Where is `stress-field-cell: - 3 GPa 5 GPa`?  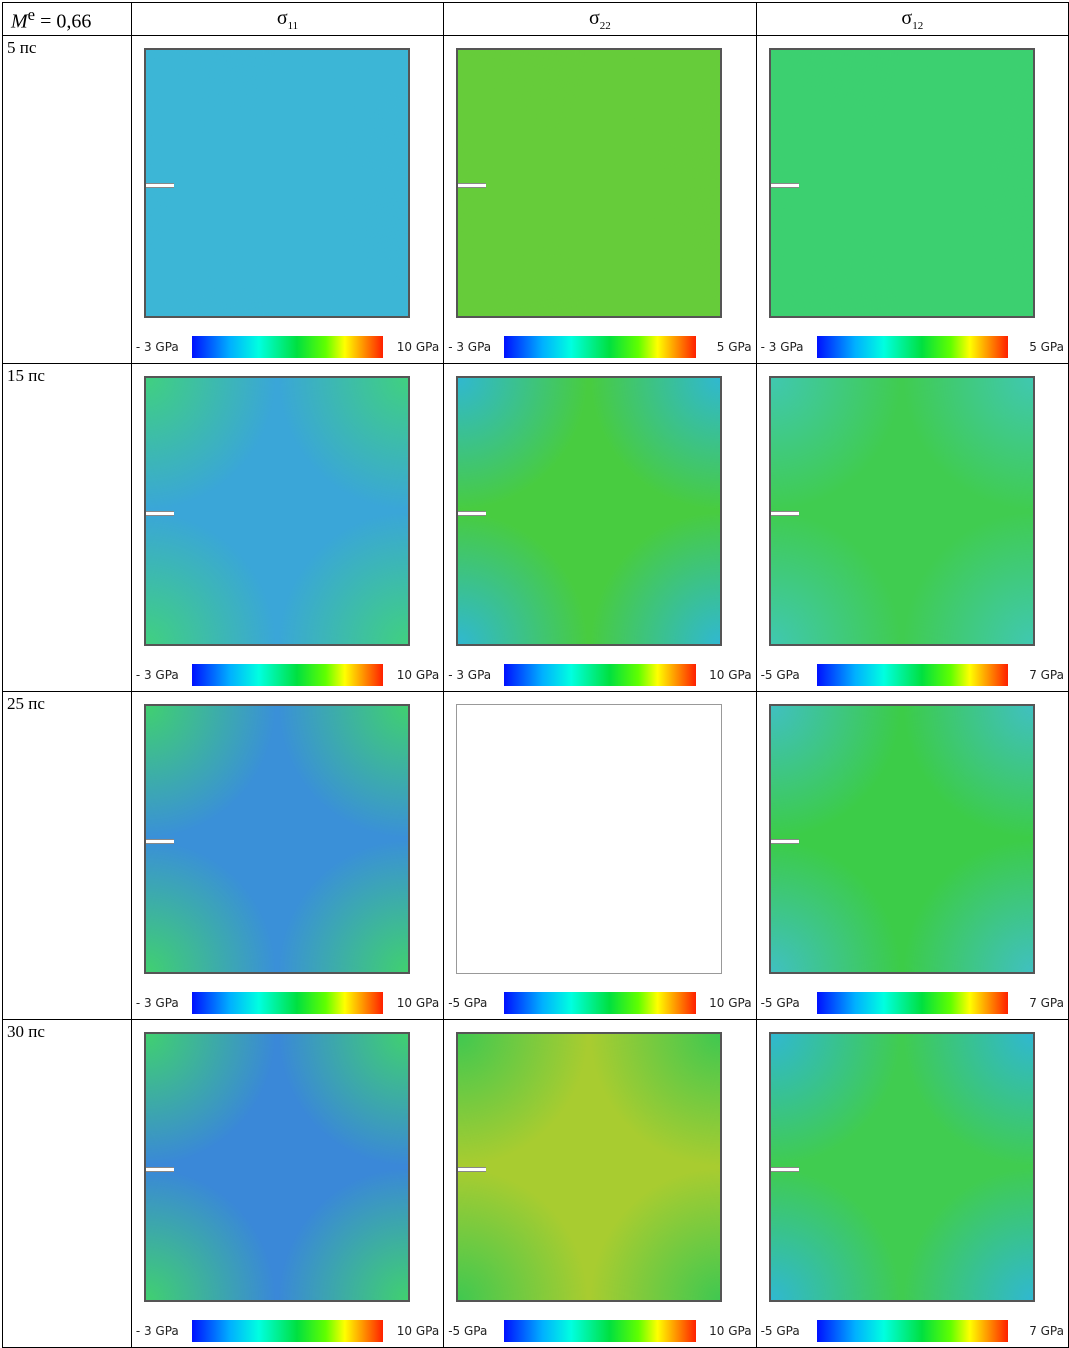
stress-field-cell: - 3 GPa 5 GPa is located at coordinates (600, 199).